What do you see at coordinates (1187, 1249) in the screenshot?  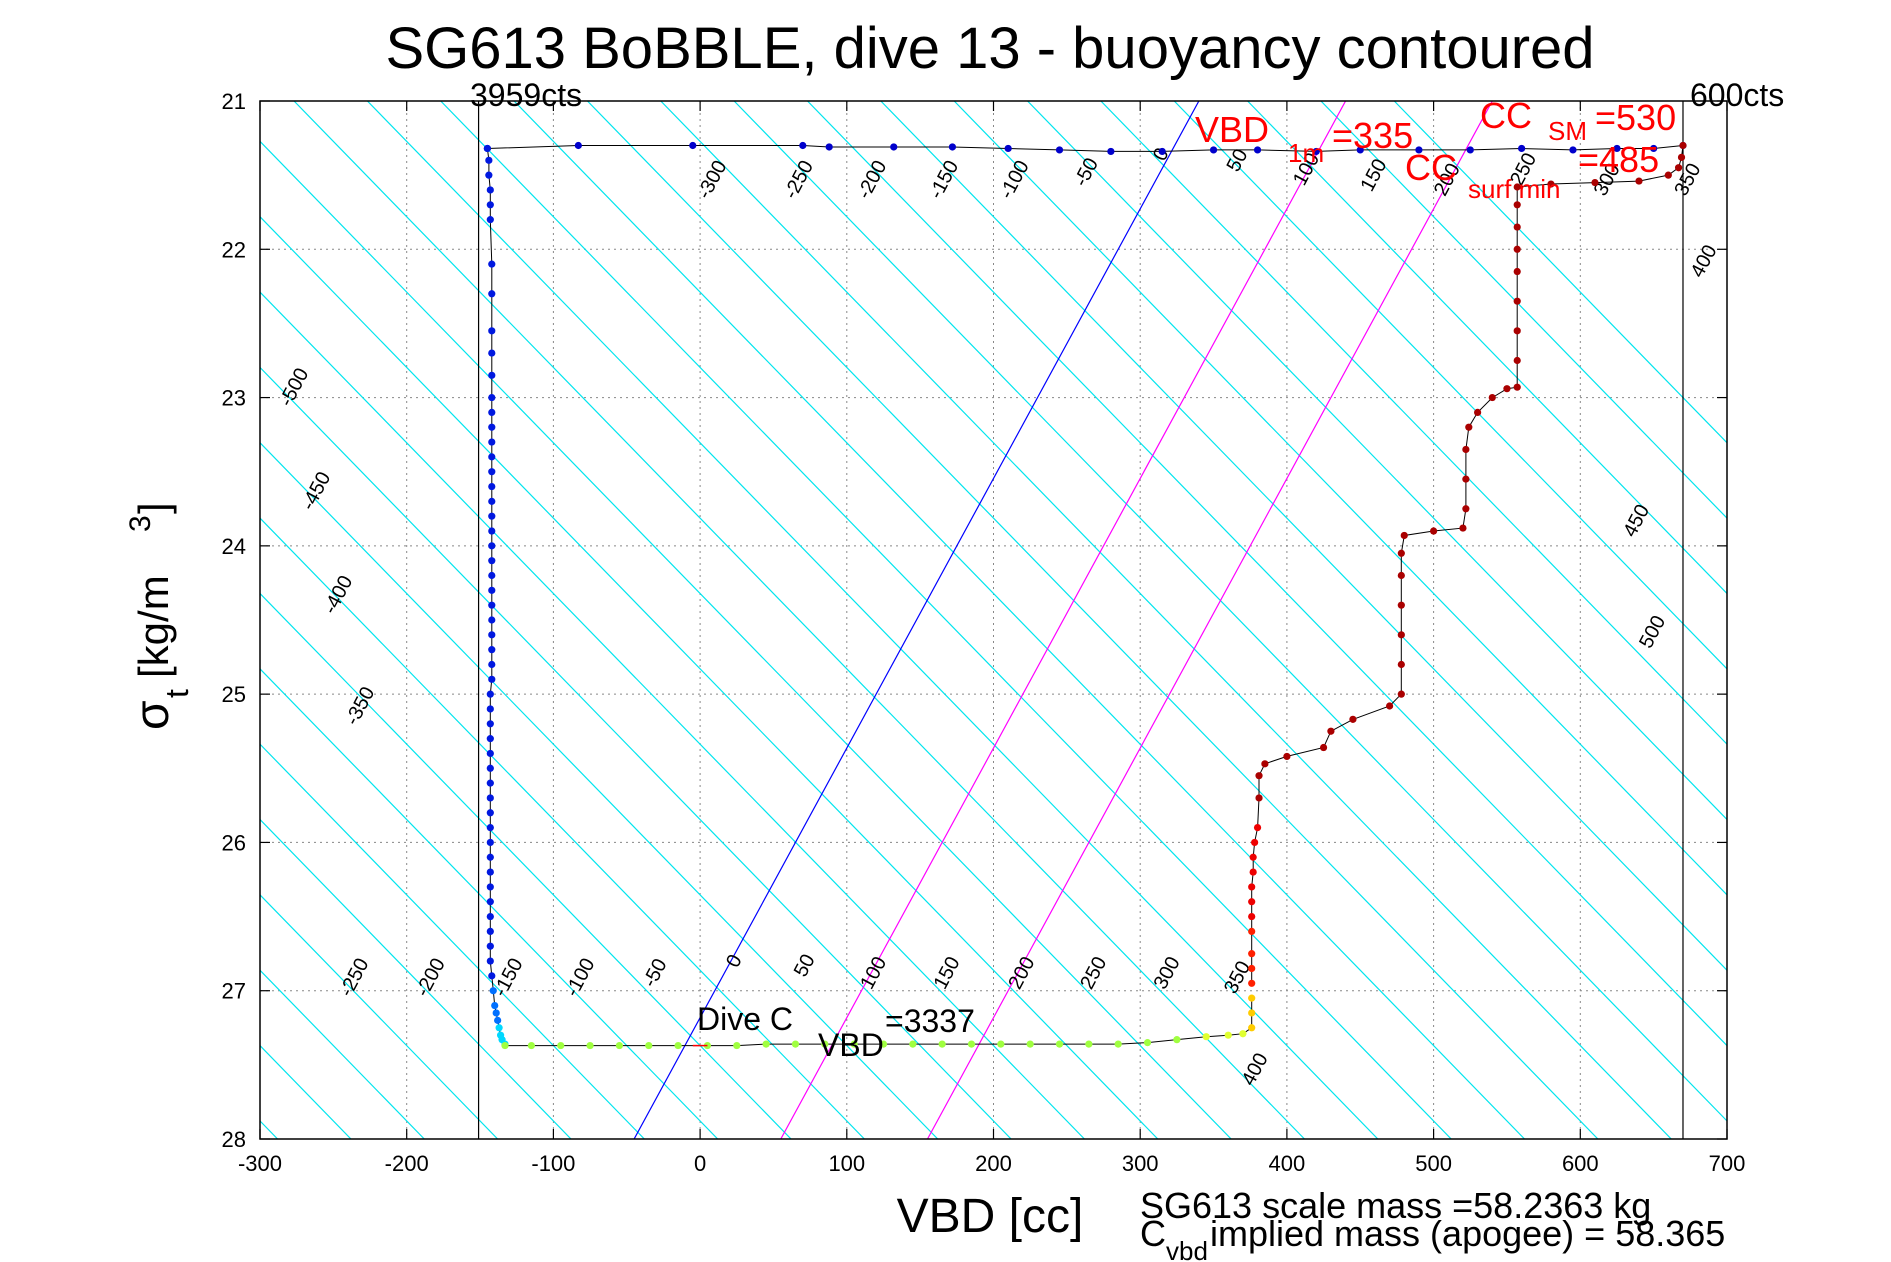 I see `cvbd-sub: vbd` at bounding box center [1187, 1249].